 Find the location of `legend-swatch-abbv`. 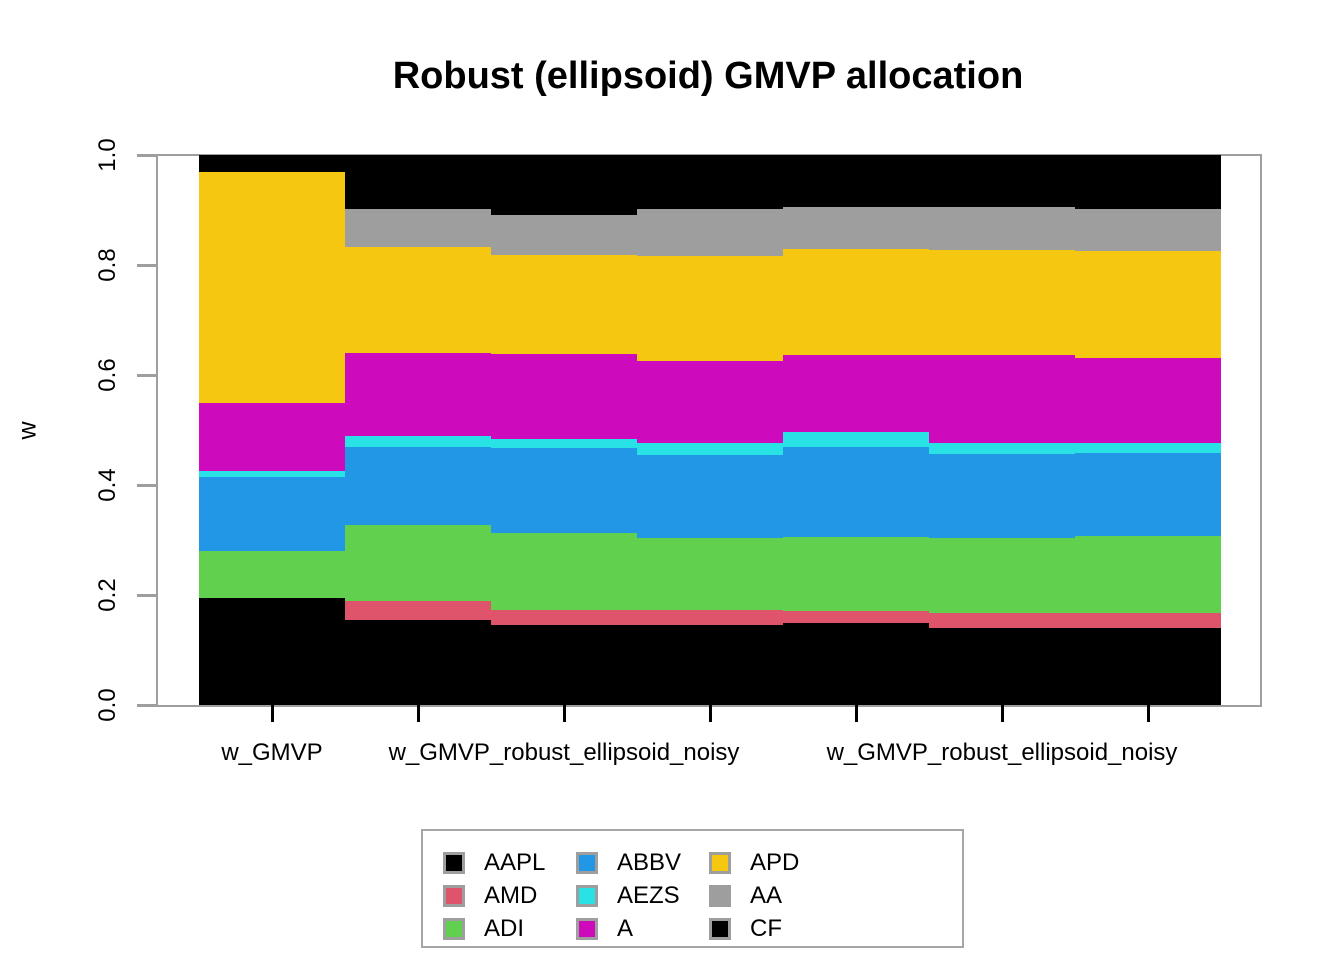

legend-swatch-abbv is located at coordinates (587, 862).